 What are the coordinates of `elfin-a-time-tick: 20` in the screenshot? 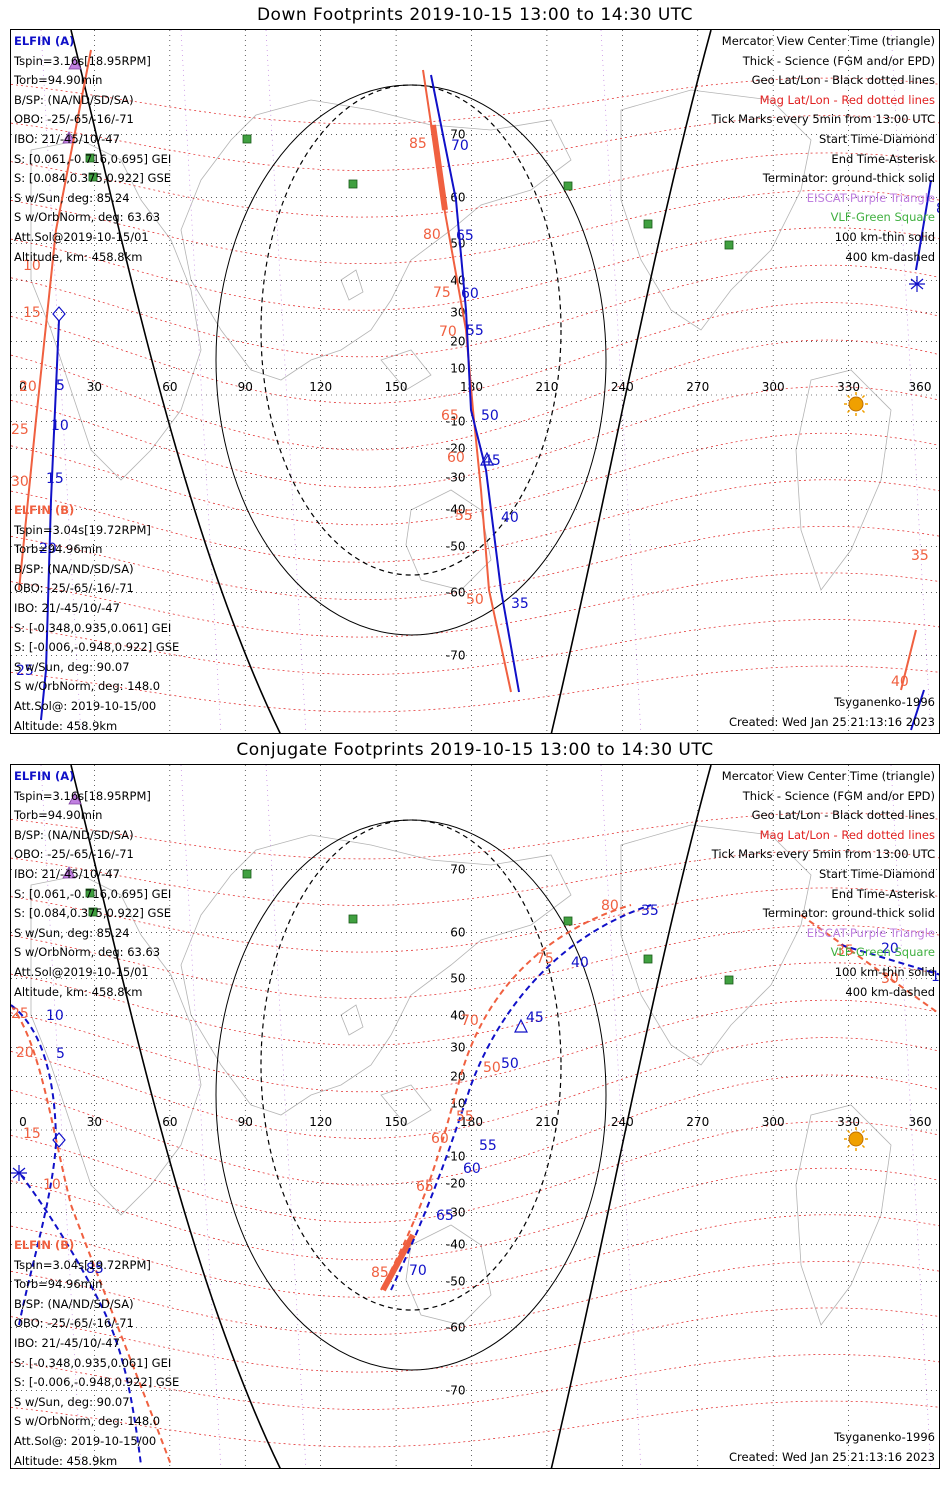 It's located at (48, 549).